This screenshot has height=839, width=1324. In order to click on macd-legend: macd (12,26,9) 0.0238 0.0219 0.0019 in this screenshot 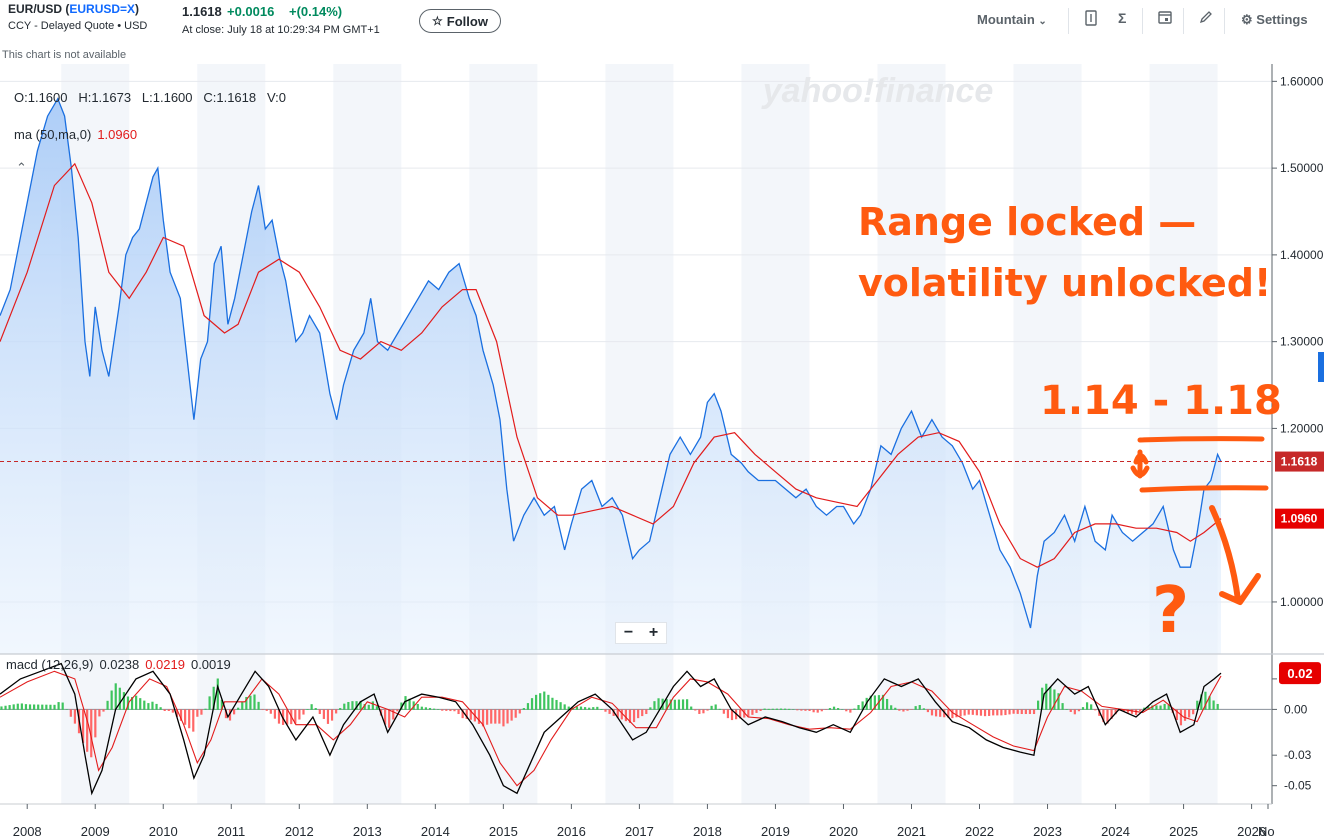, I will do `click(118, 664)`.